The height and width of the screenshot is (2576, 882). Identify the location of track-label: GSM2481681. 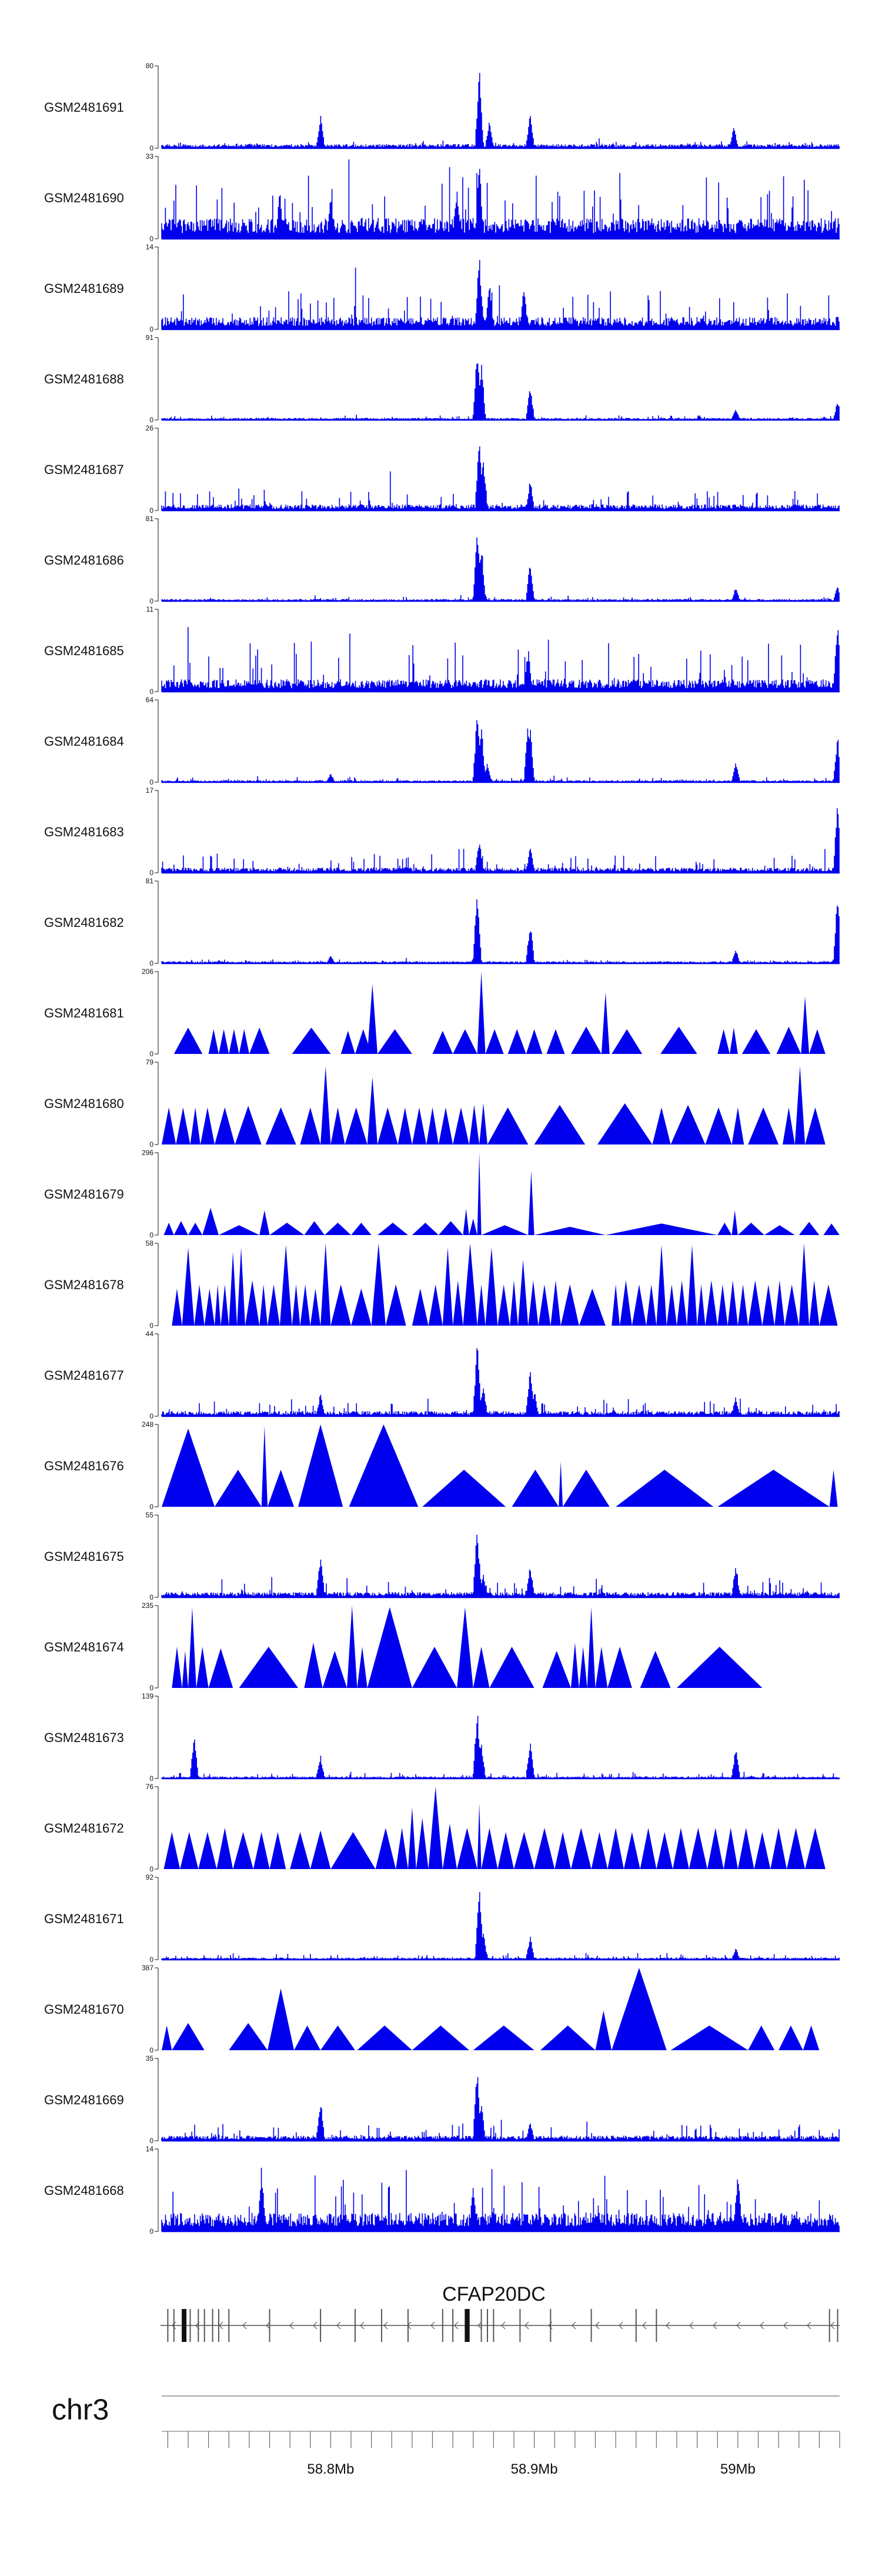
(84, 1013).